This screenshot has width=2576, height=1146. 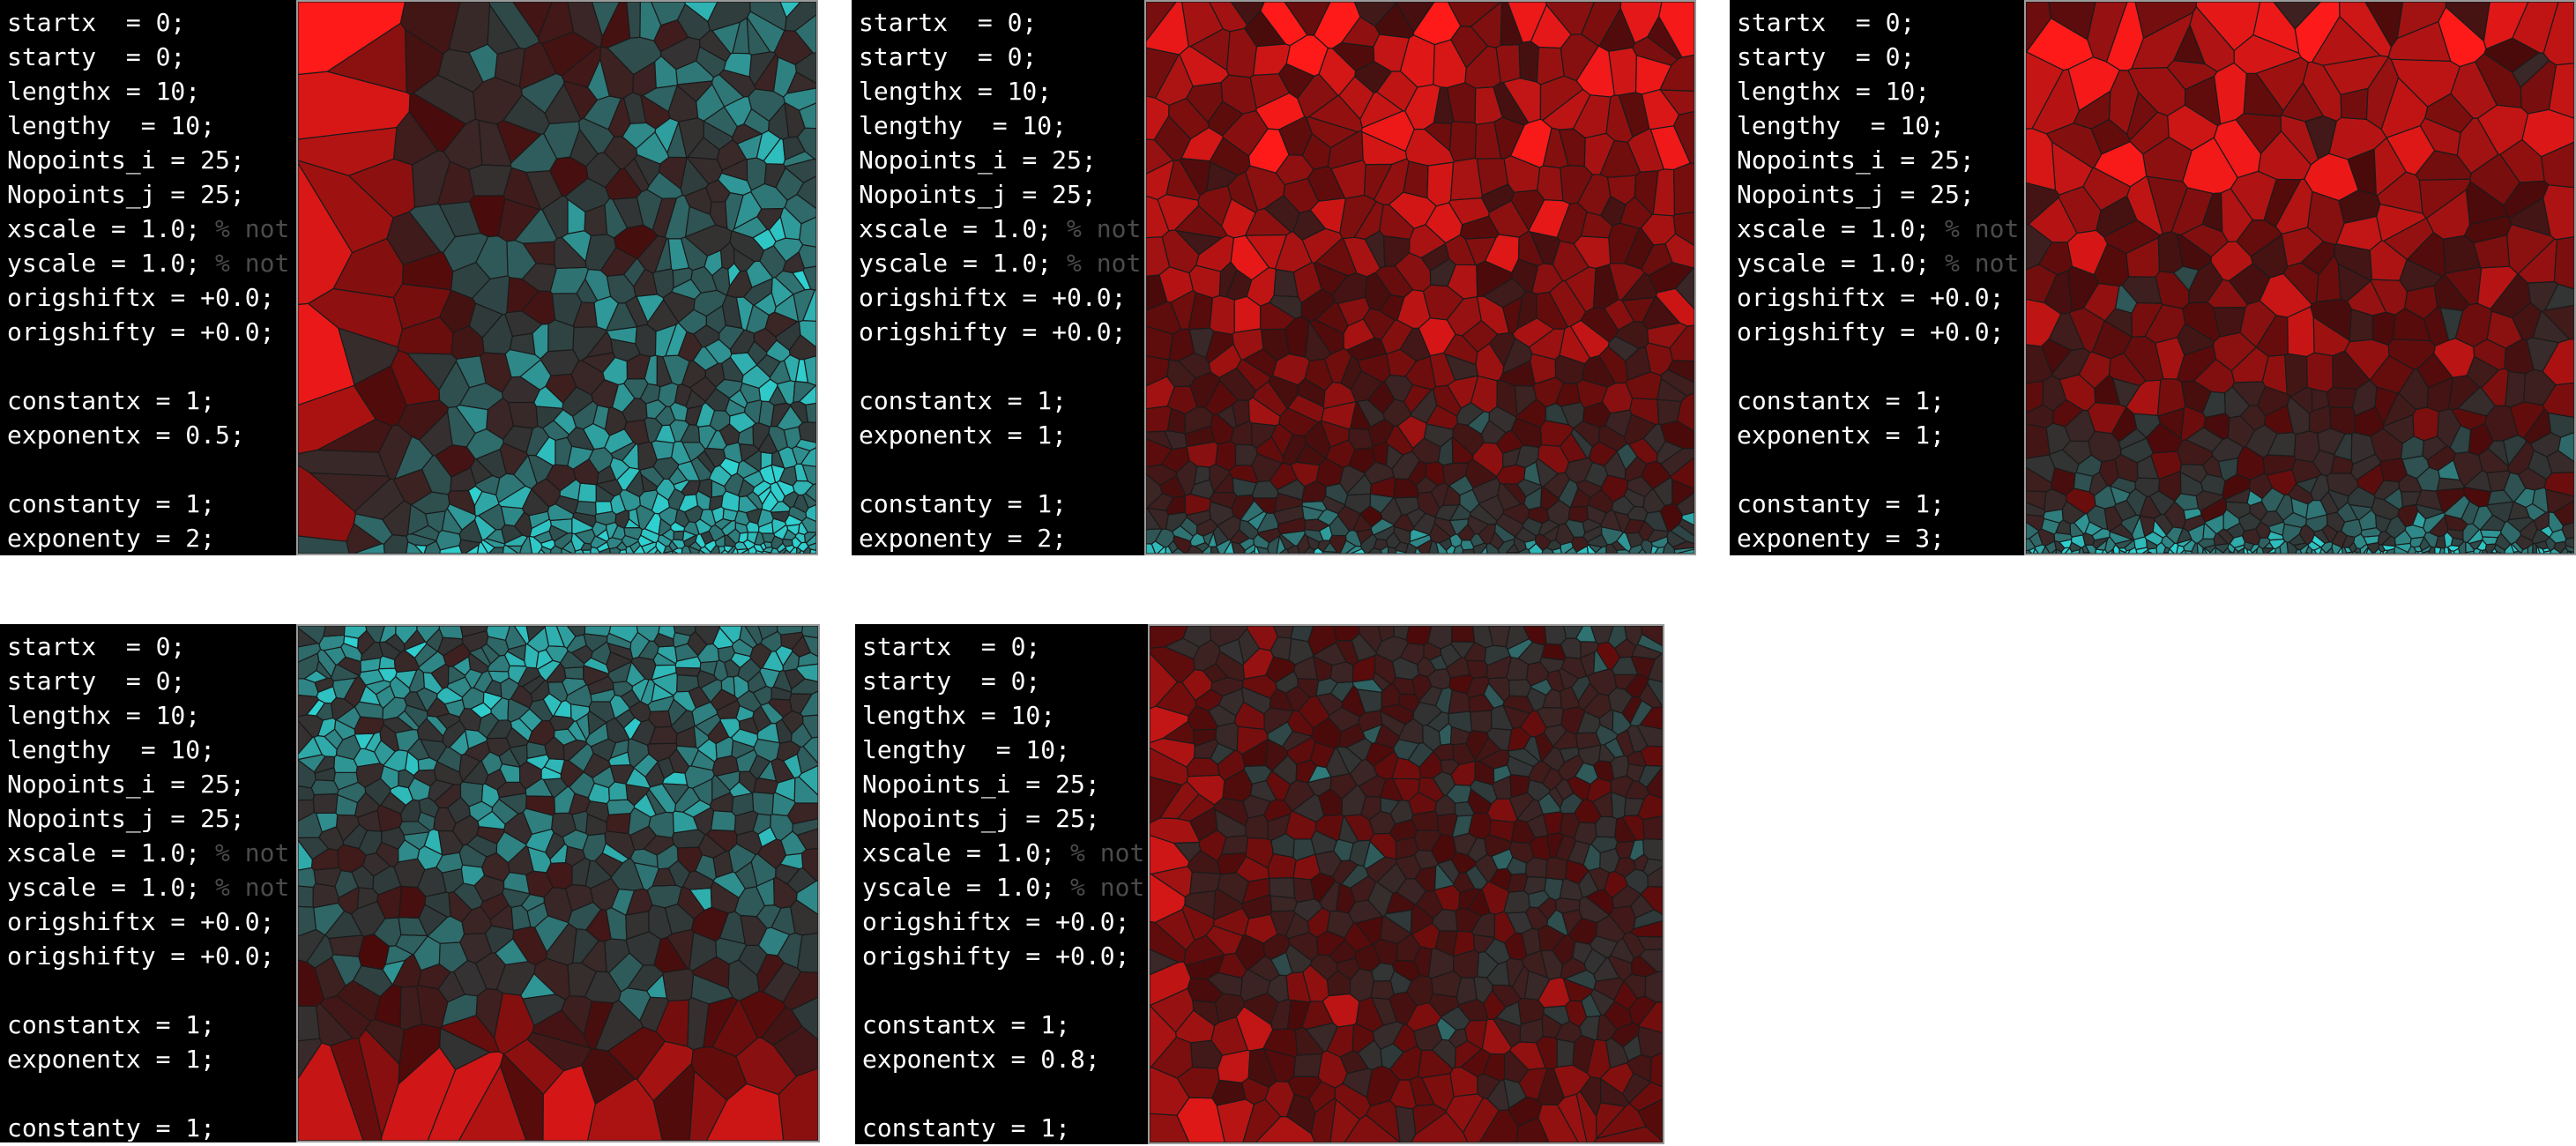 I want to click on code-text: Nopoints_i = 25;, so click(x=978, y=160).